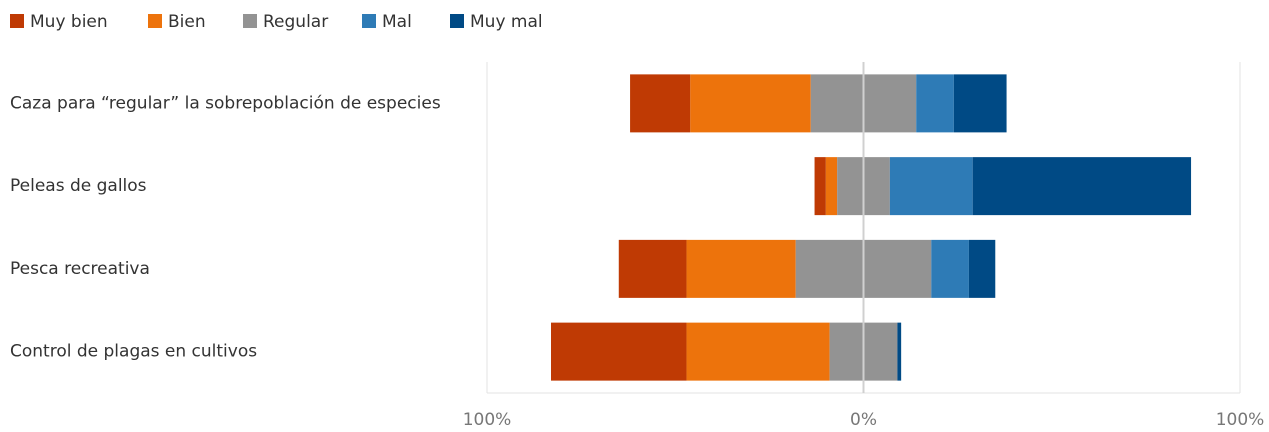 The height and width of the screenshot is (432, 1269). What do you see at coordinates (69, 22) in the screenshot?
I see `legend-label: Muy bien` at bounding box center [69, 22].